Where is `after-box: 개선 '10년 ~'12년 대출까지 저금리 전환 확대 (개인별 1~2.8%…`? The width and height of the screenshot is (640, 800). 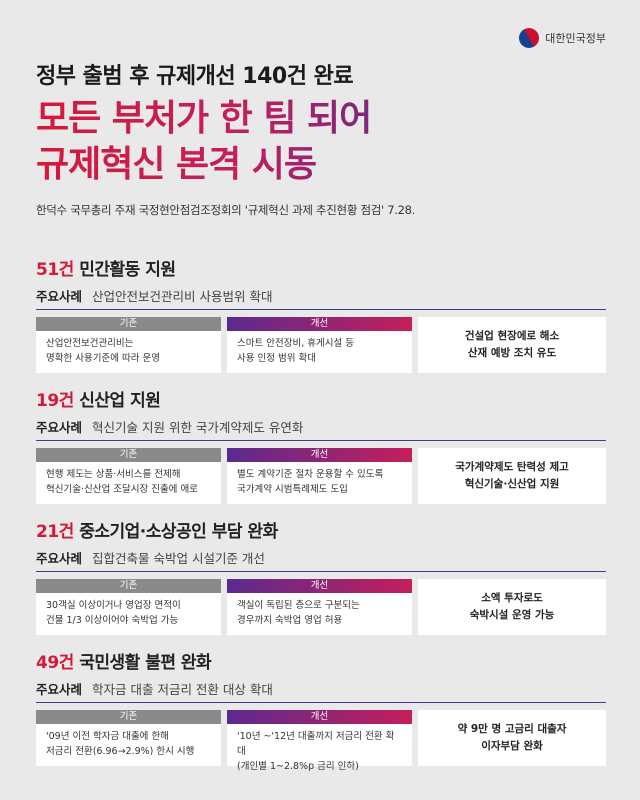
after-box: 개선 '10년 ~'12년 대출까지 저금리 전환 확대 (개인별 1~2.8%… is located at coordinates (319, 741).